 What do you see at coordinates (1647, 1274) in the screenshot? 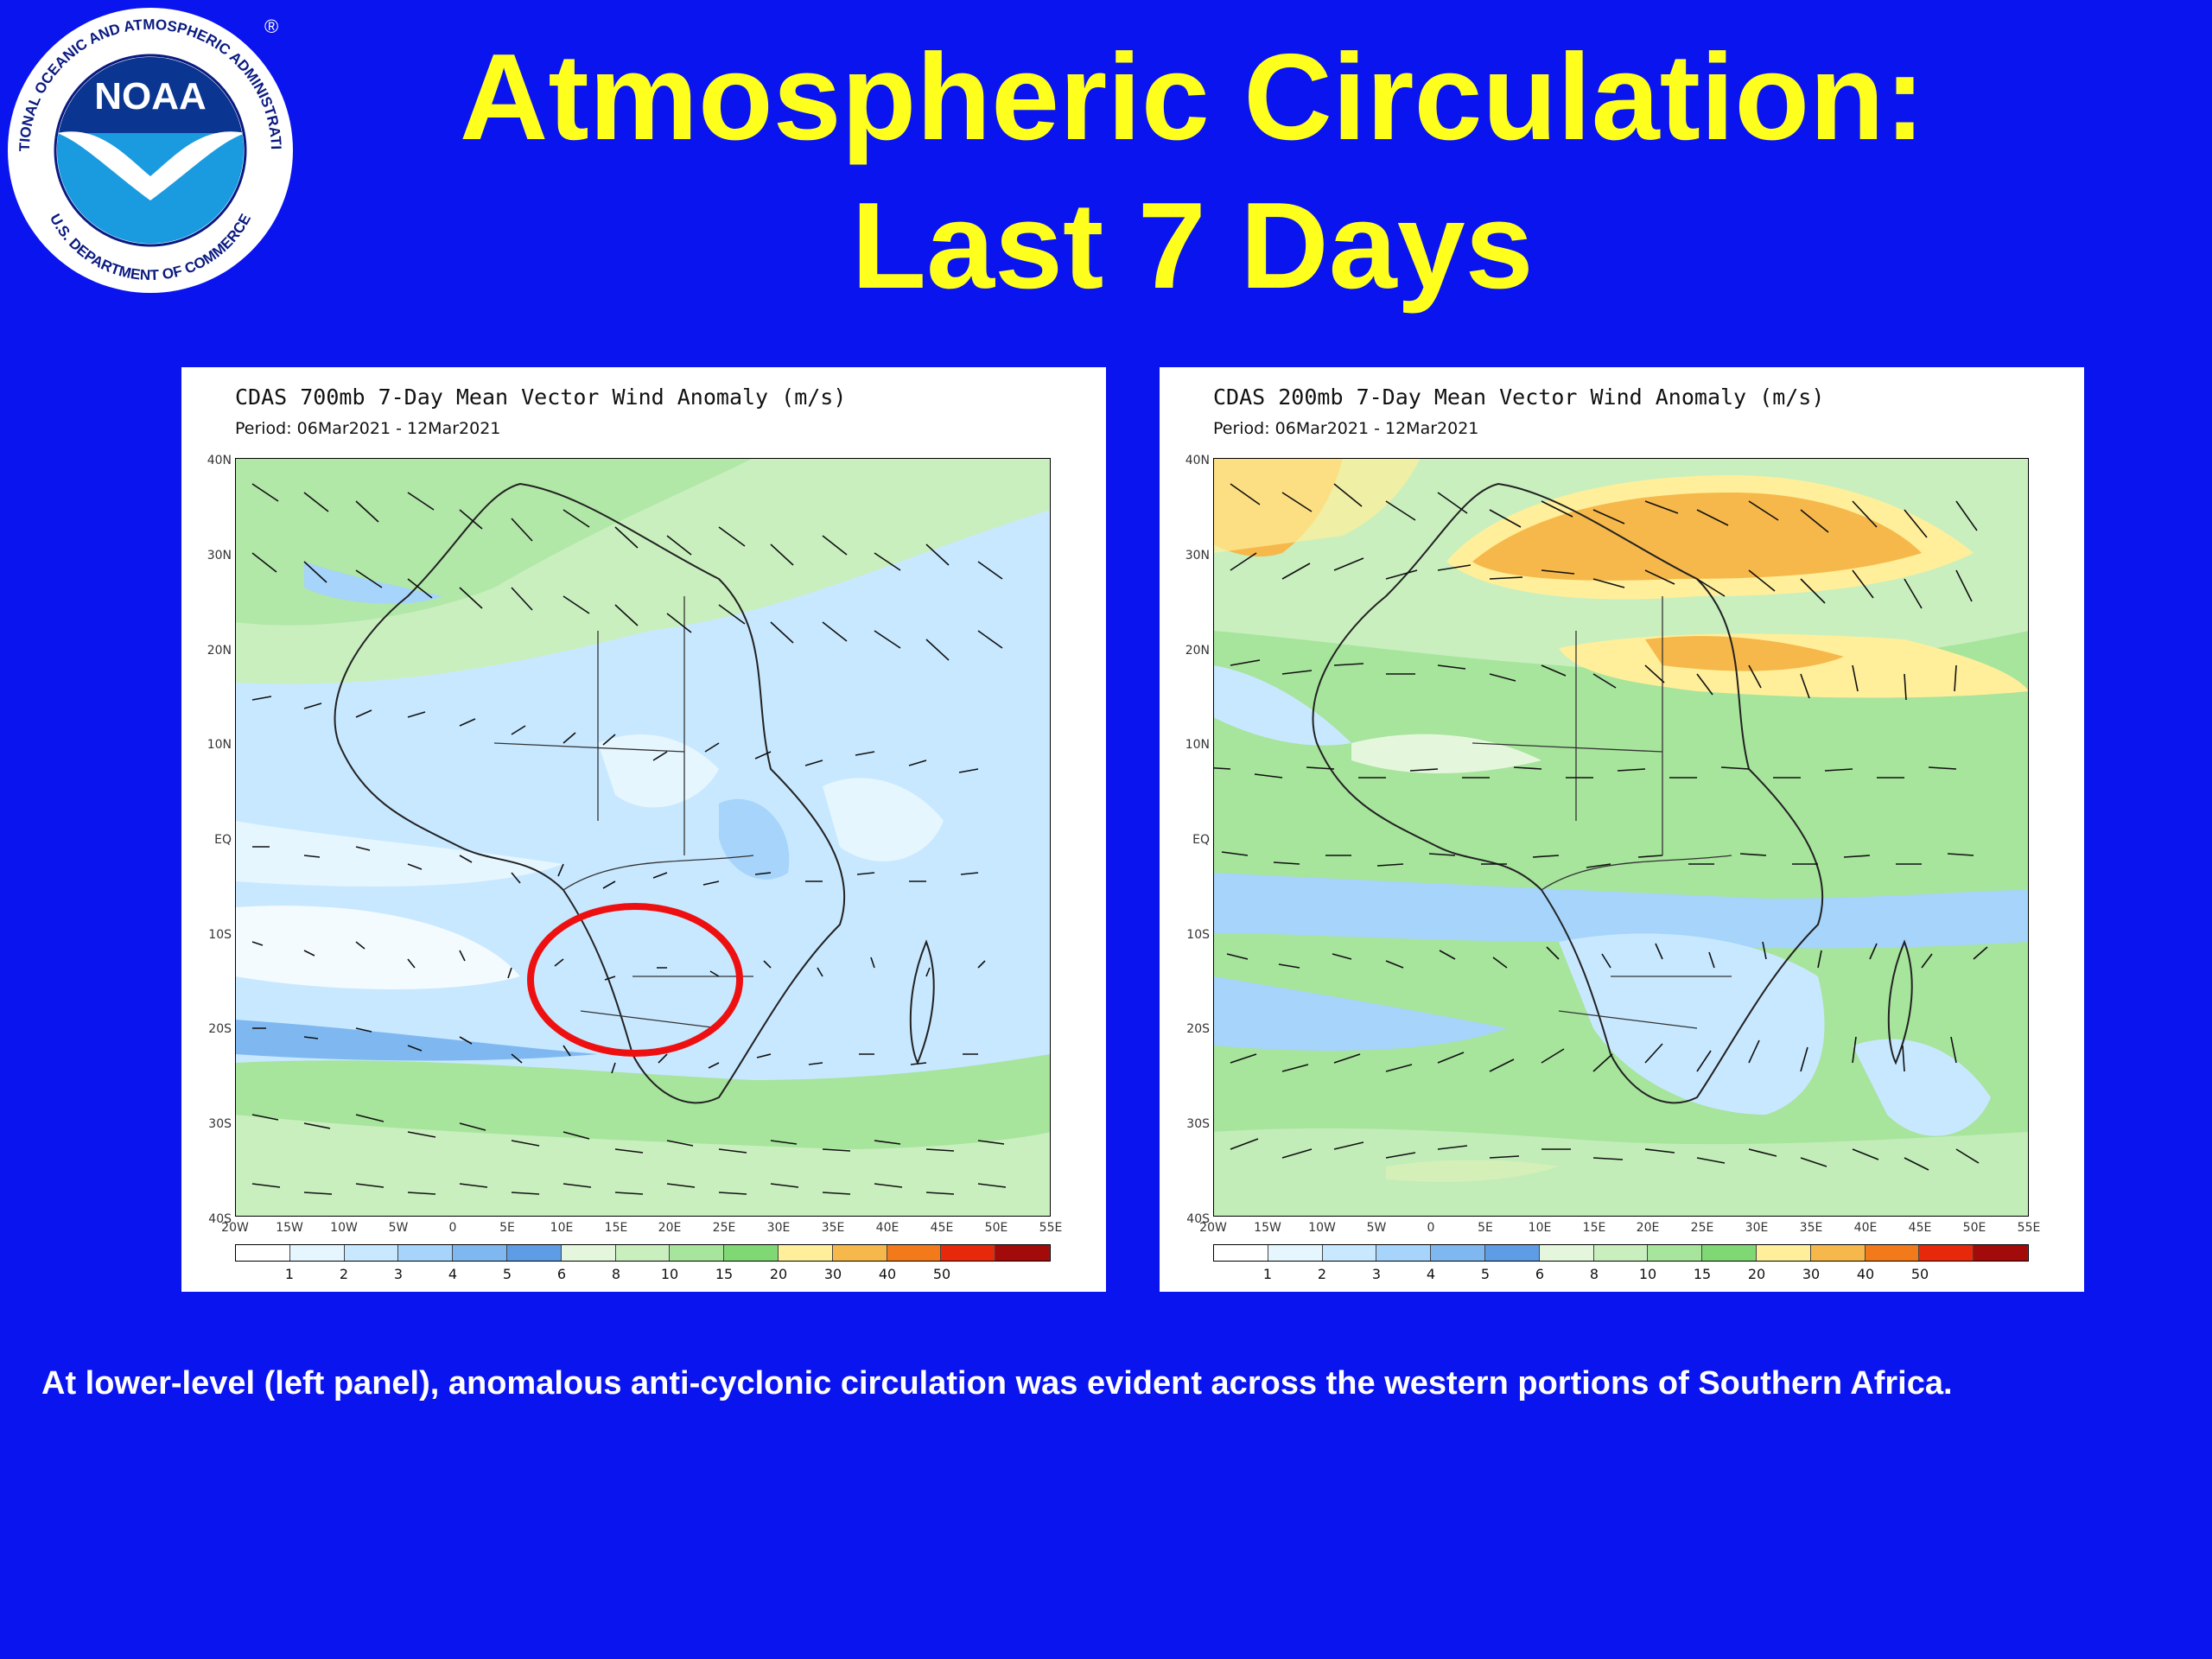
I see `colorbar-label: 10` at bounding box center [1647, 1274].